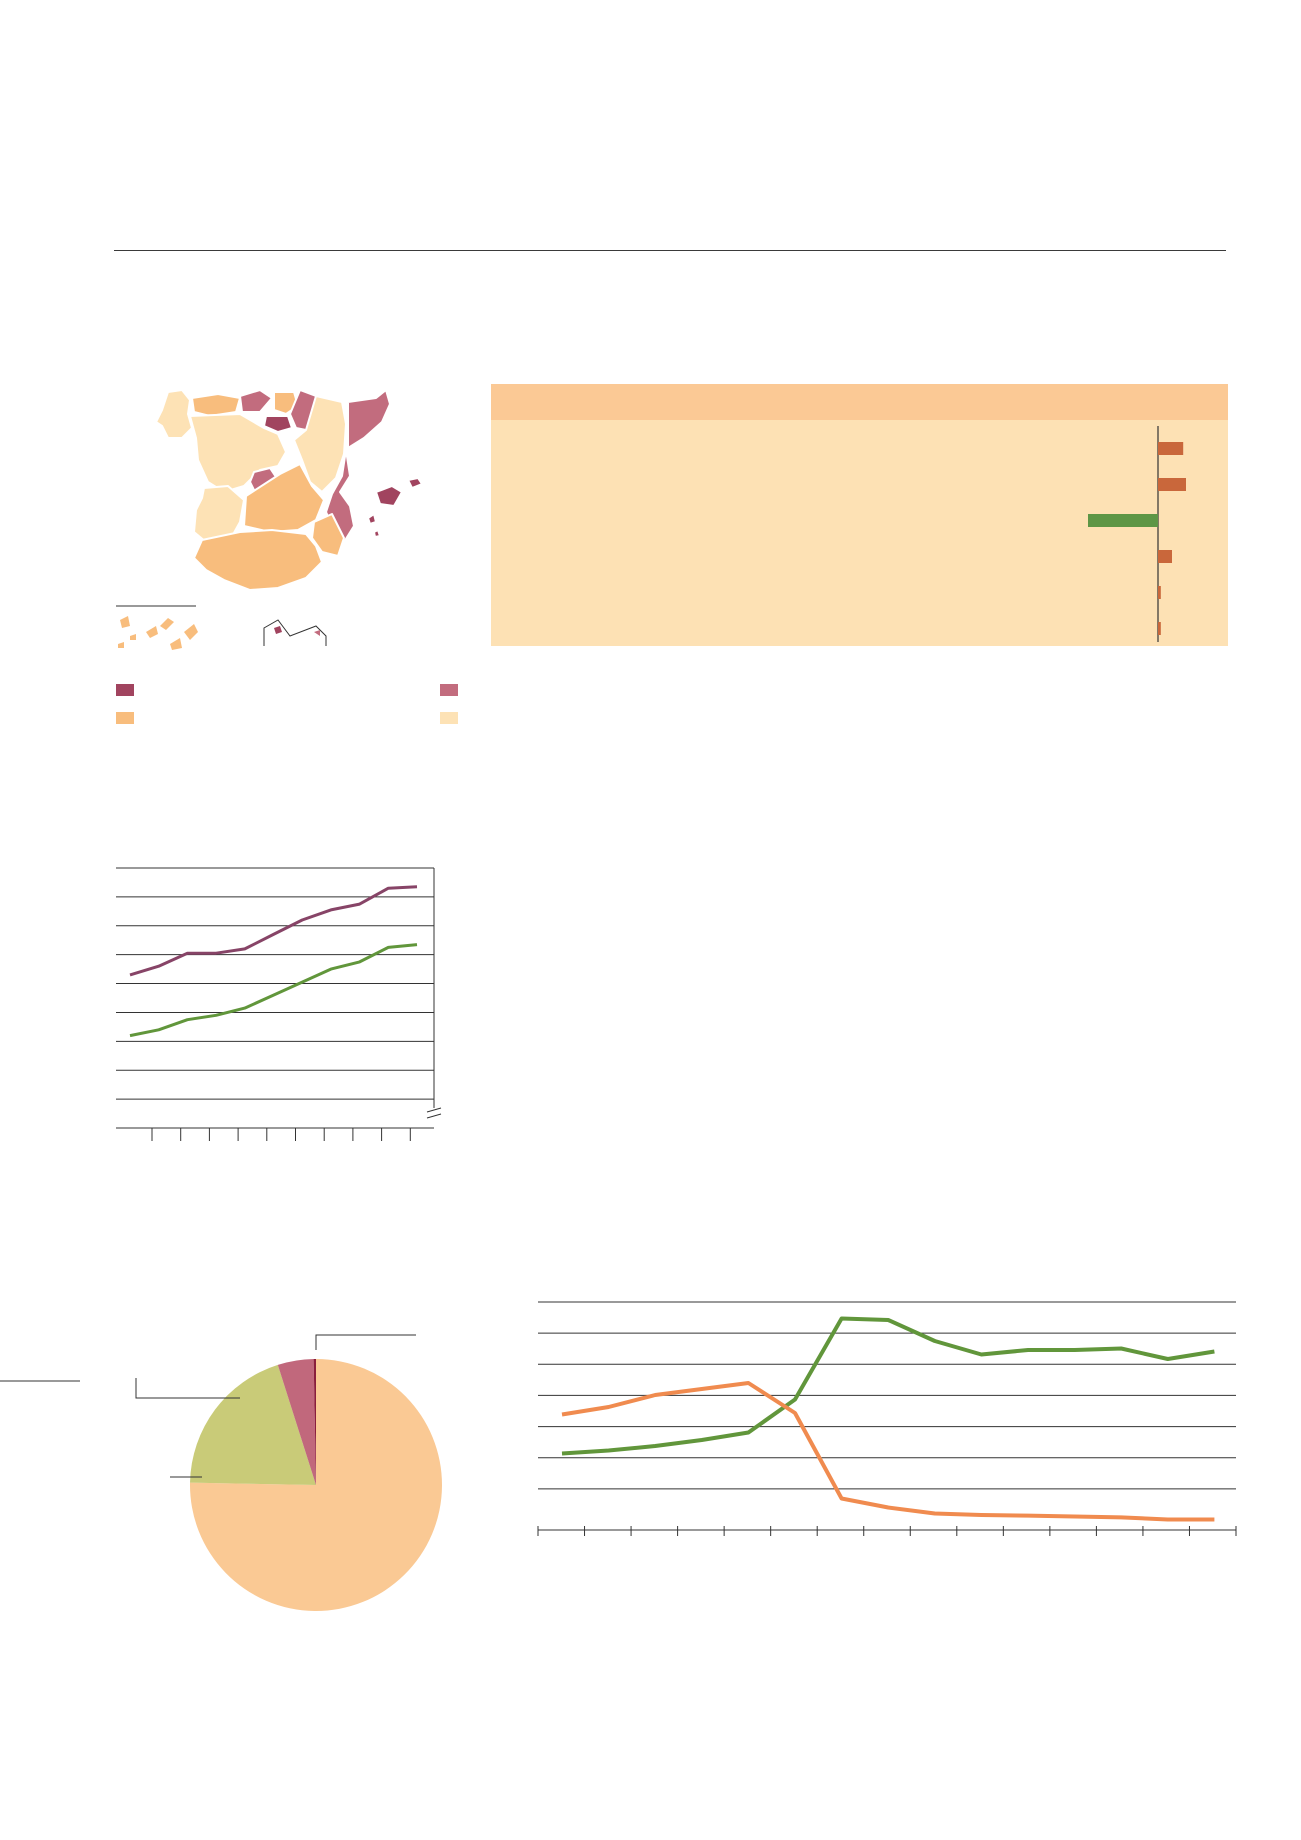  What do you see at coordinates (320, 444) in the screenshot?
I see `map-region-aragon` at bounding box center [320, 444].